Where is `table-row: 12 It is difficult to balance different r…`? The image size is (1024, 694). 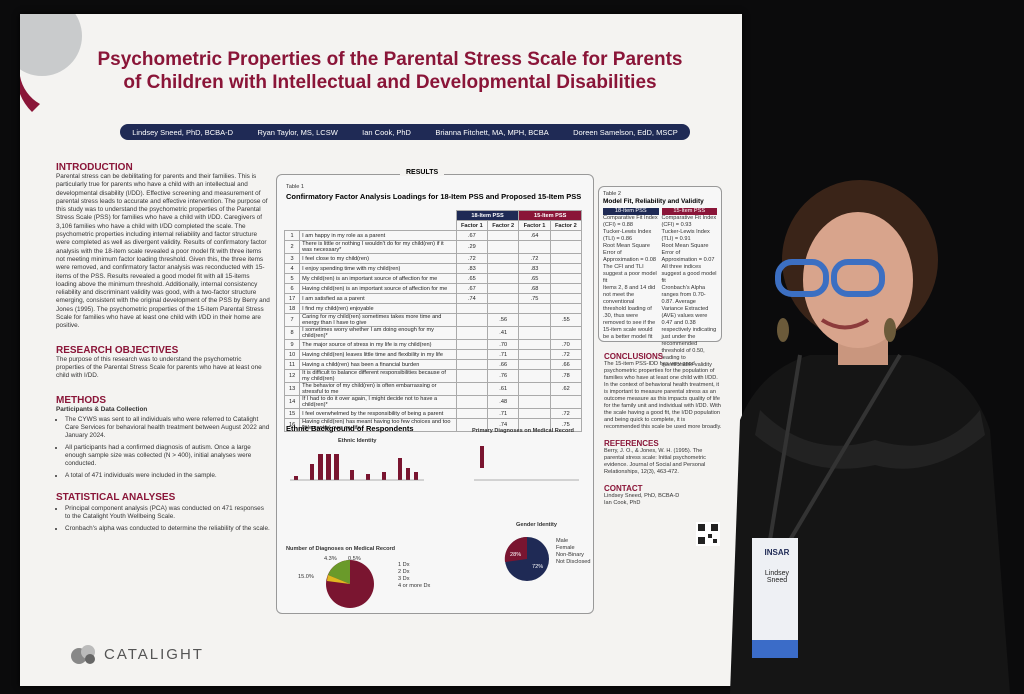
table-row: 12 It is difficult to balance different r… is located at coordinates (433, 376).